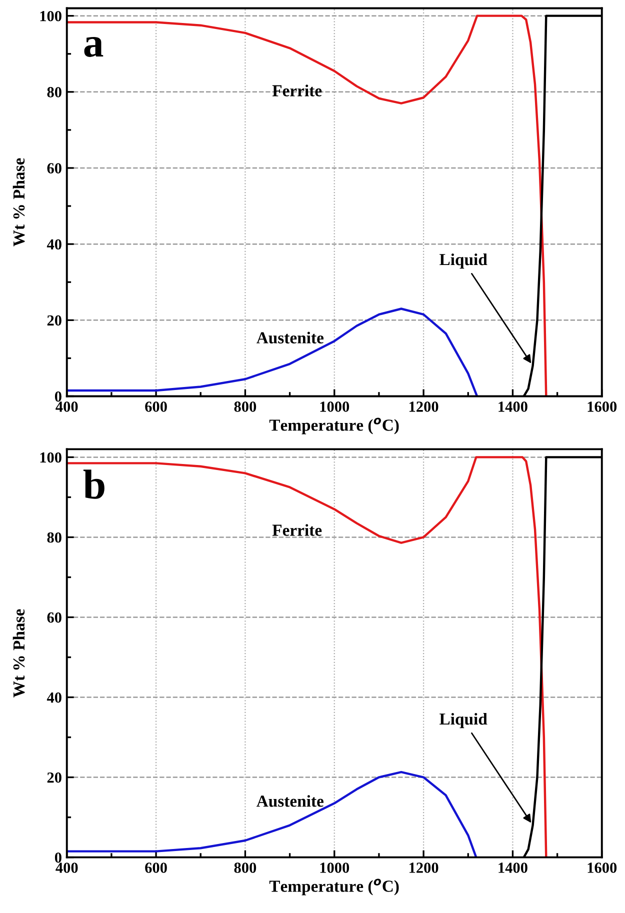  Describe the element at coordinates (94, 46) in the screenshot. I see `annotation: a` at that location.